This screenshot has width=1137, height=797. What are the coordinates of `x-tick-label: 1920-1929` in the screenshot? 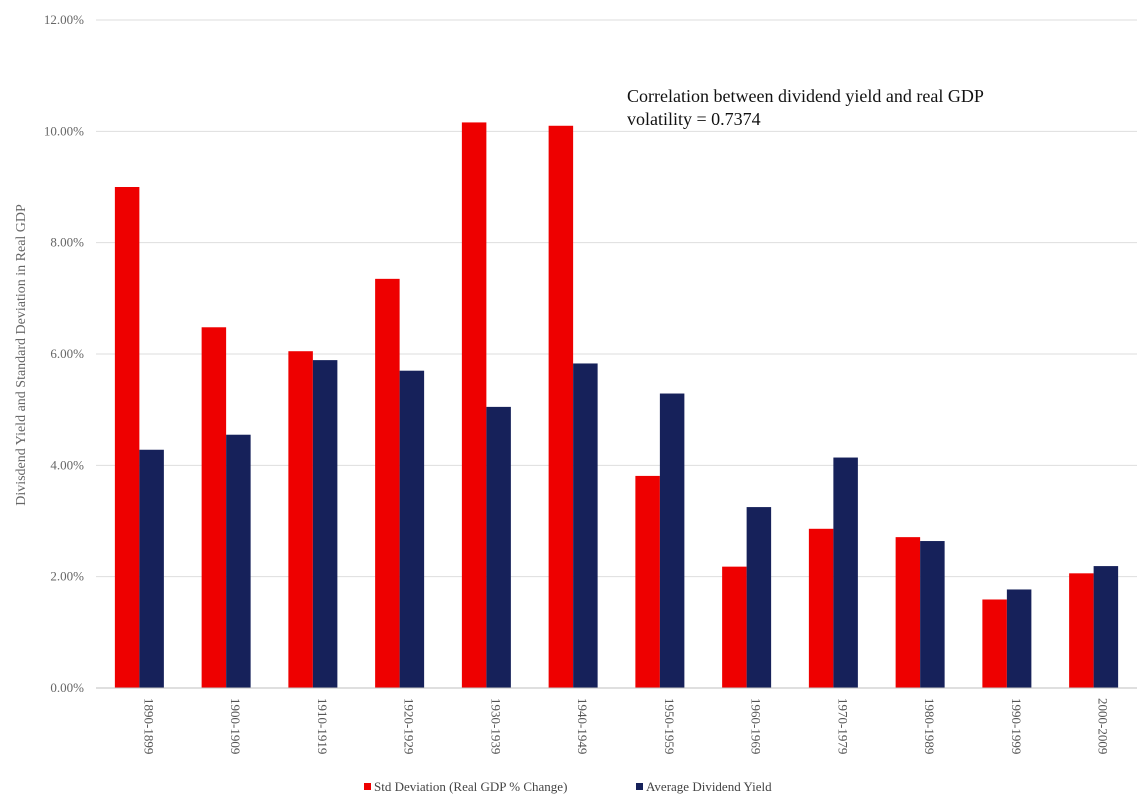 It's located at (409, 726).